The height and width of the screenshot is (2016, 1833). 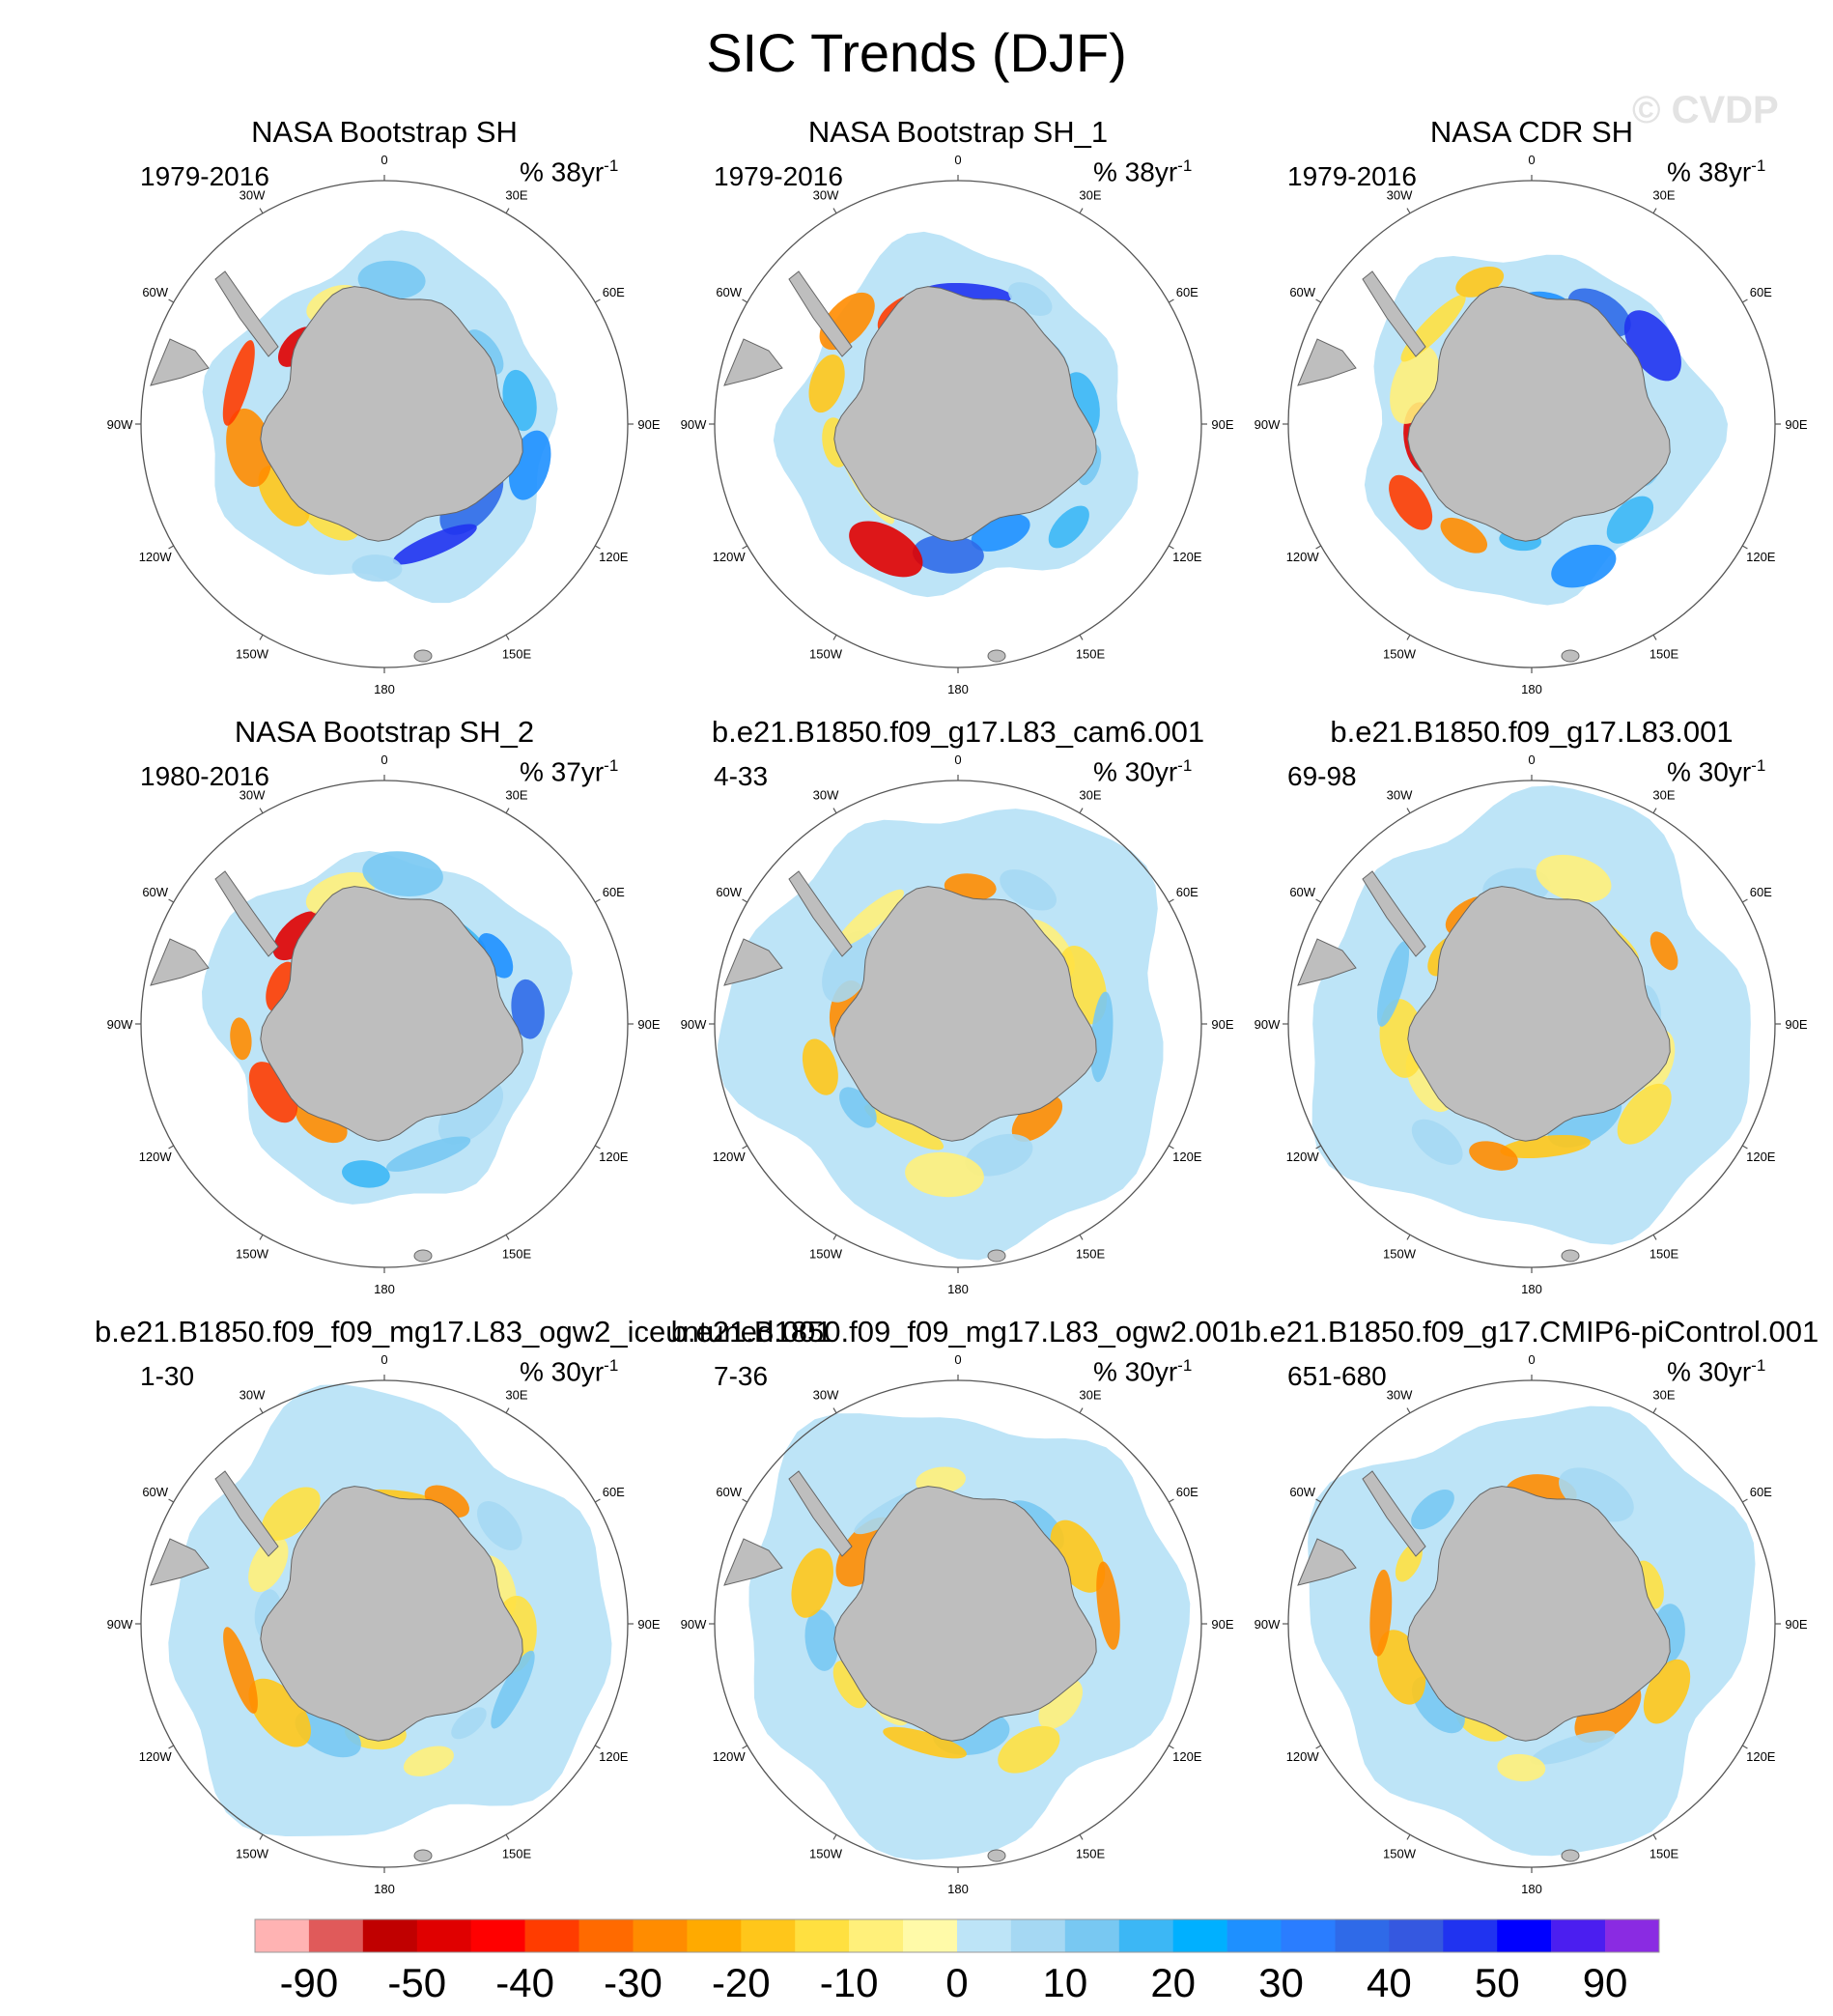 What do you see at coordinates (253, 1395) in the screenshot?
I see `longitude-label: 30W` at bounding box center [253, 1395].